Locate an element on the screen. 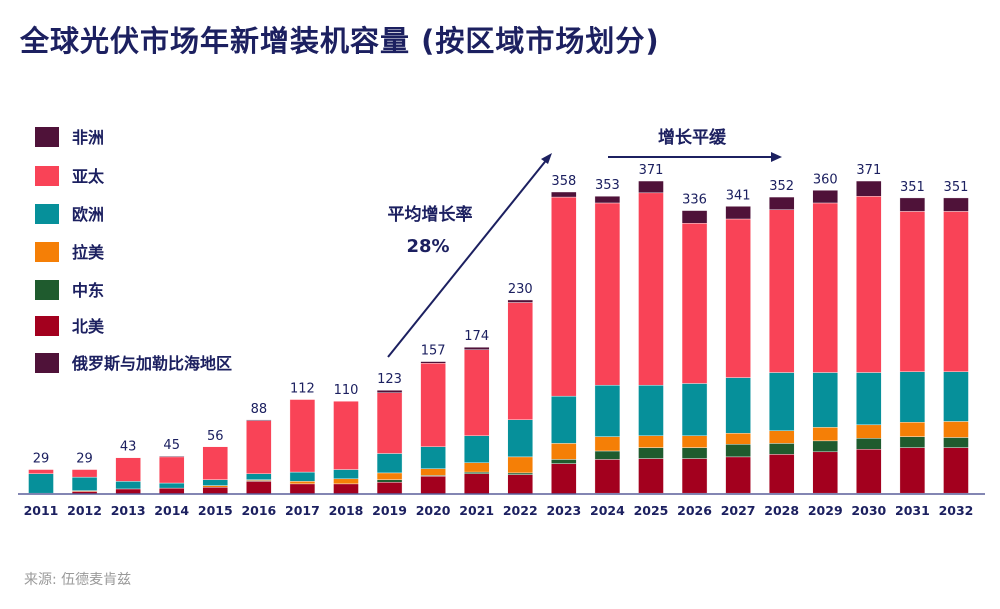 This screenshot has width=1000, height=609. x-tick-2020: 2020 is located at coordinates (433, 510).